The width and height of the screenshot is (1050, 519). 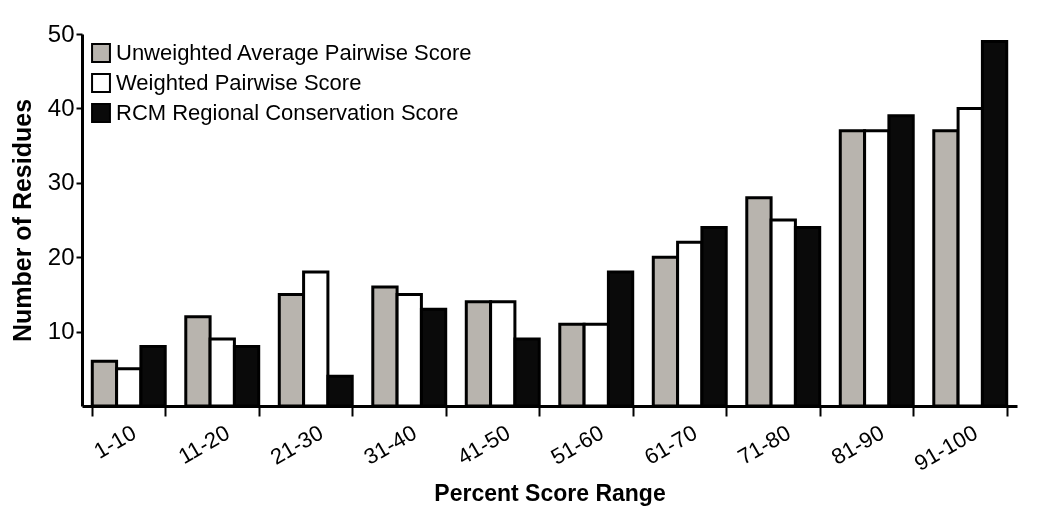 What do you see at coordinates (287, 112) in the screenshot?
I see `legend-label: RCM Regional Conservation Score` at bounding box center [287, 112].